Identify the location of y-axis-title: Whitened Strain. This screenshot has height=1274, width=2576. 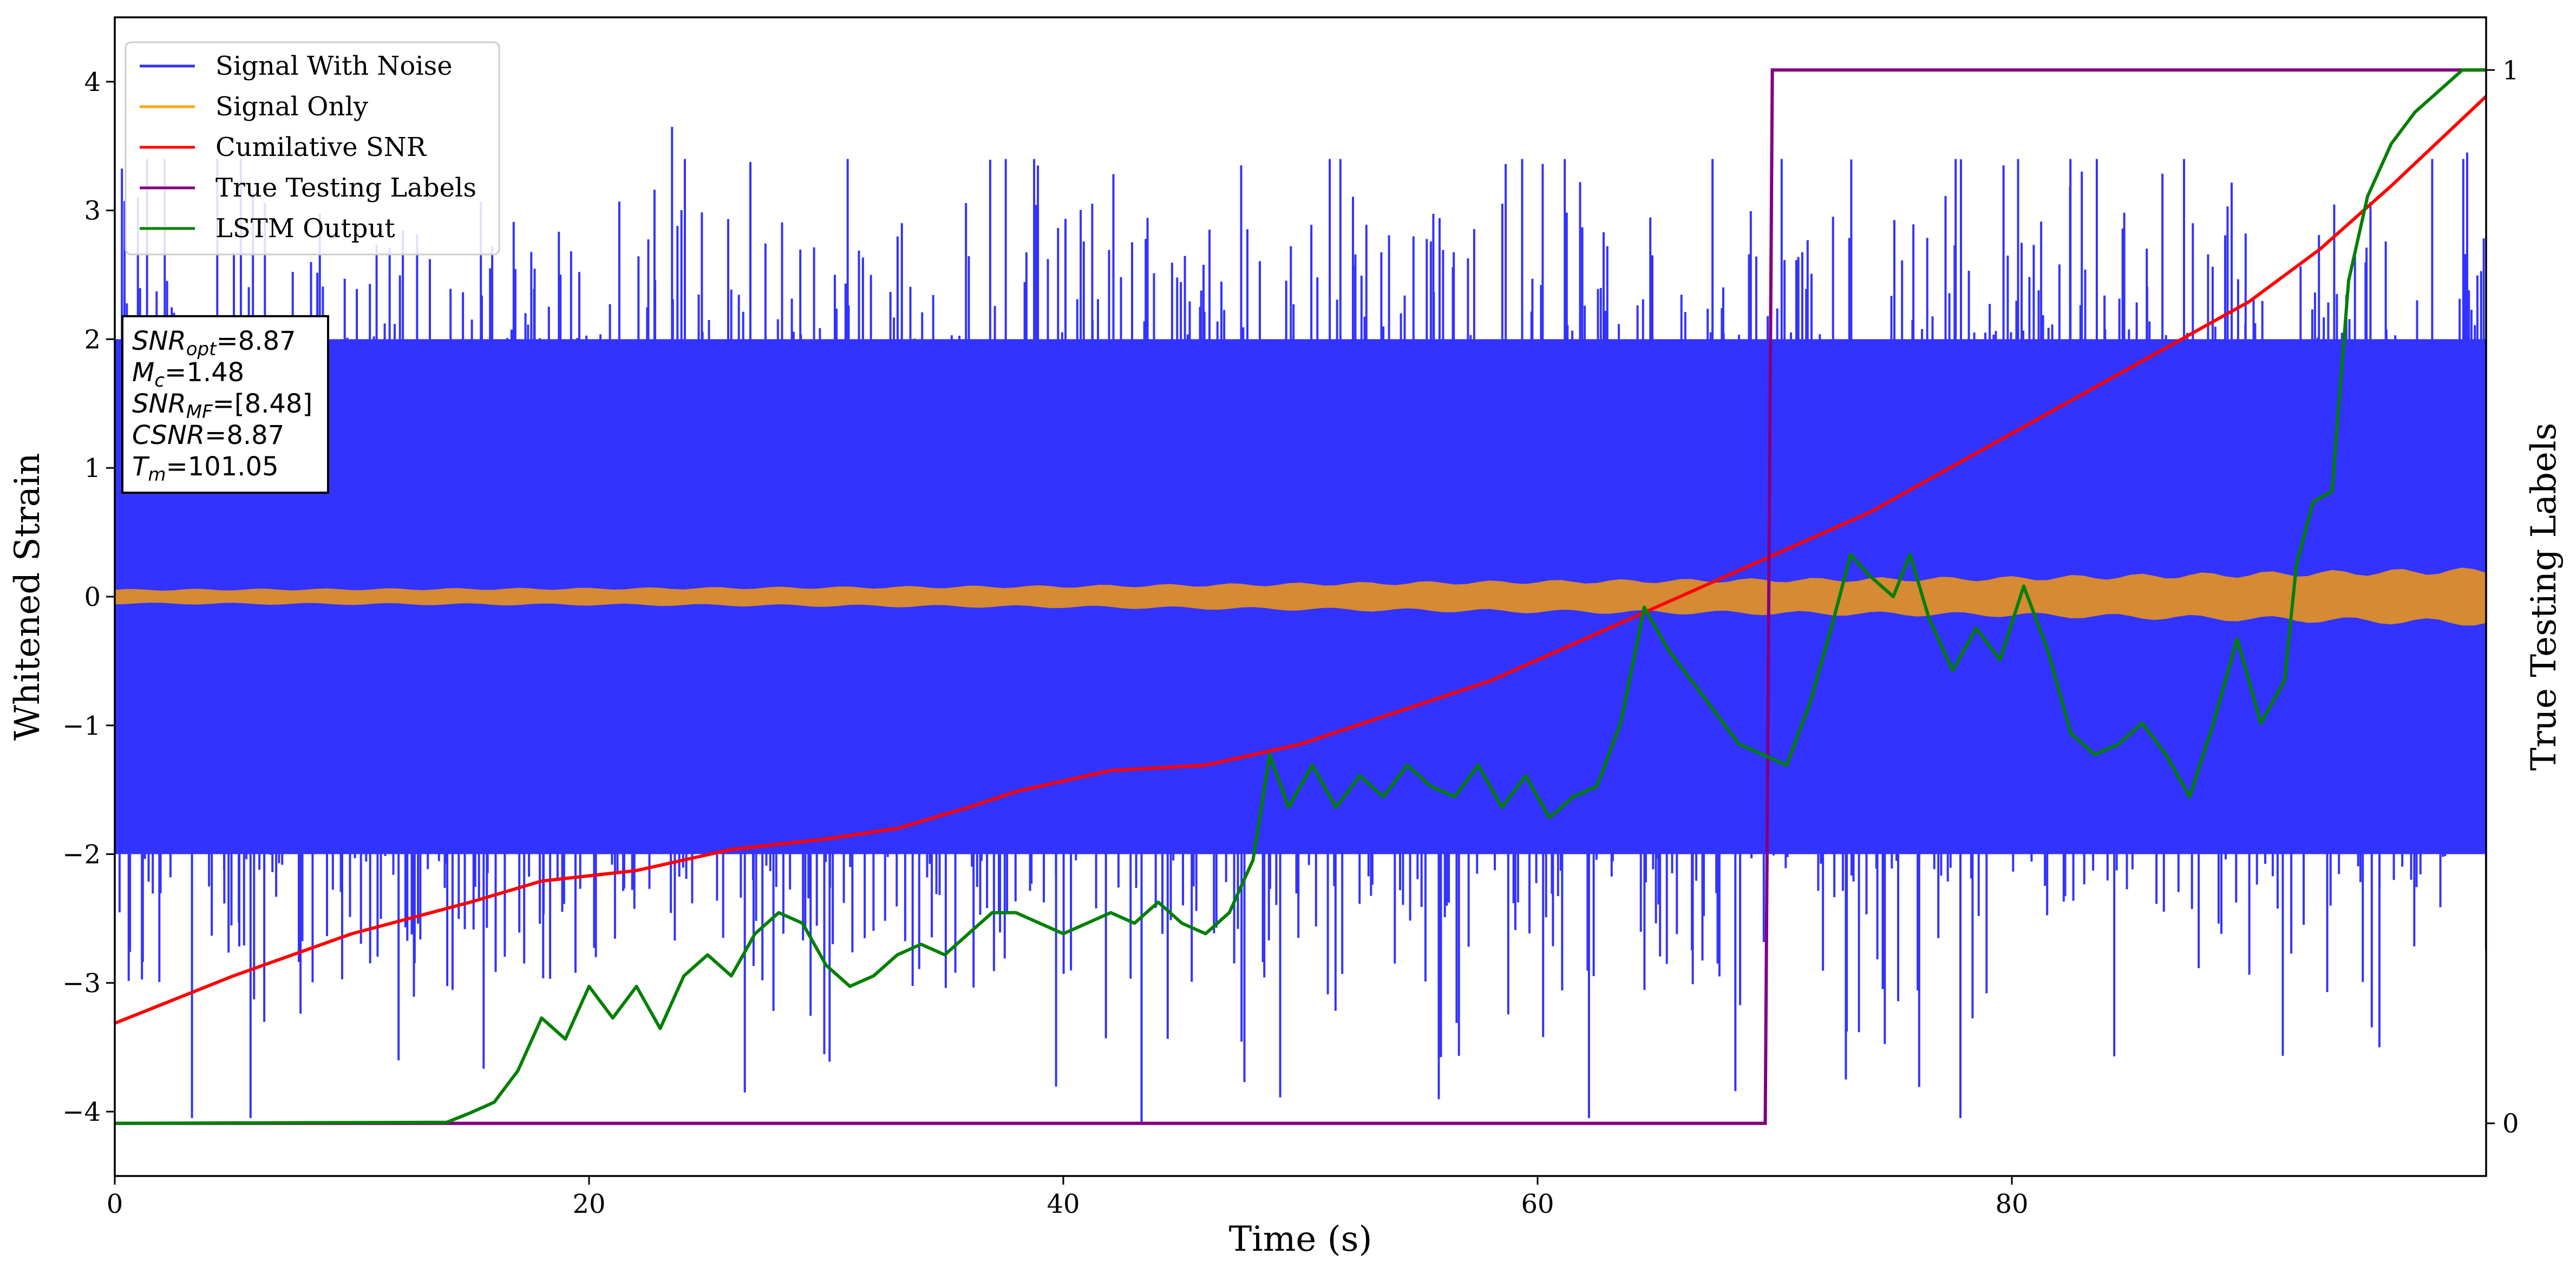
(28, 596).